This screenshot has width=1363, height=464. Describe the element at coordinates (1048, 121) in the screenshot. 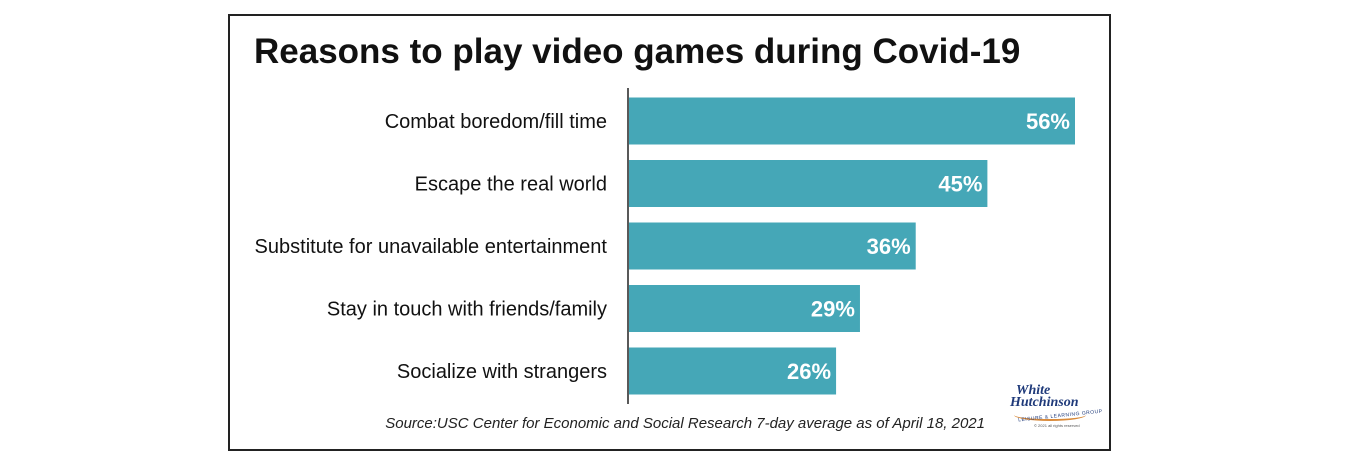

I see `value-label-1: 56%` at that location.